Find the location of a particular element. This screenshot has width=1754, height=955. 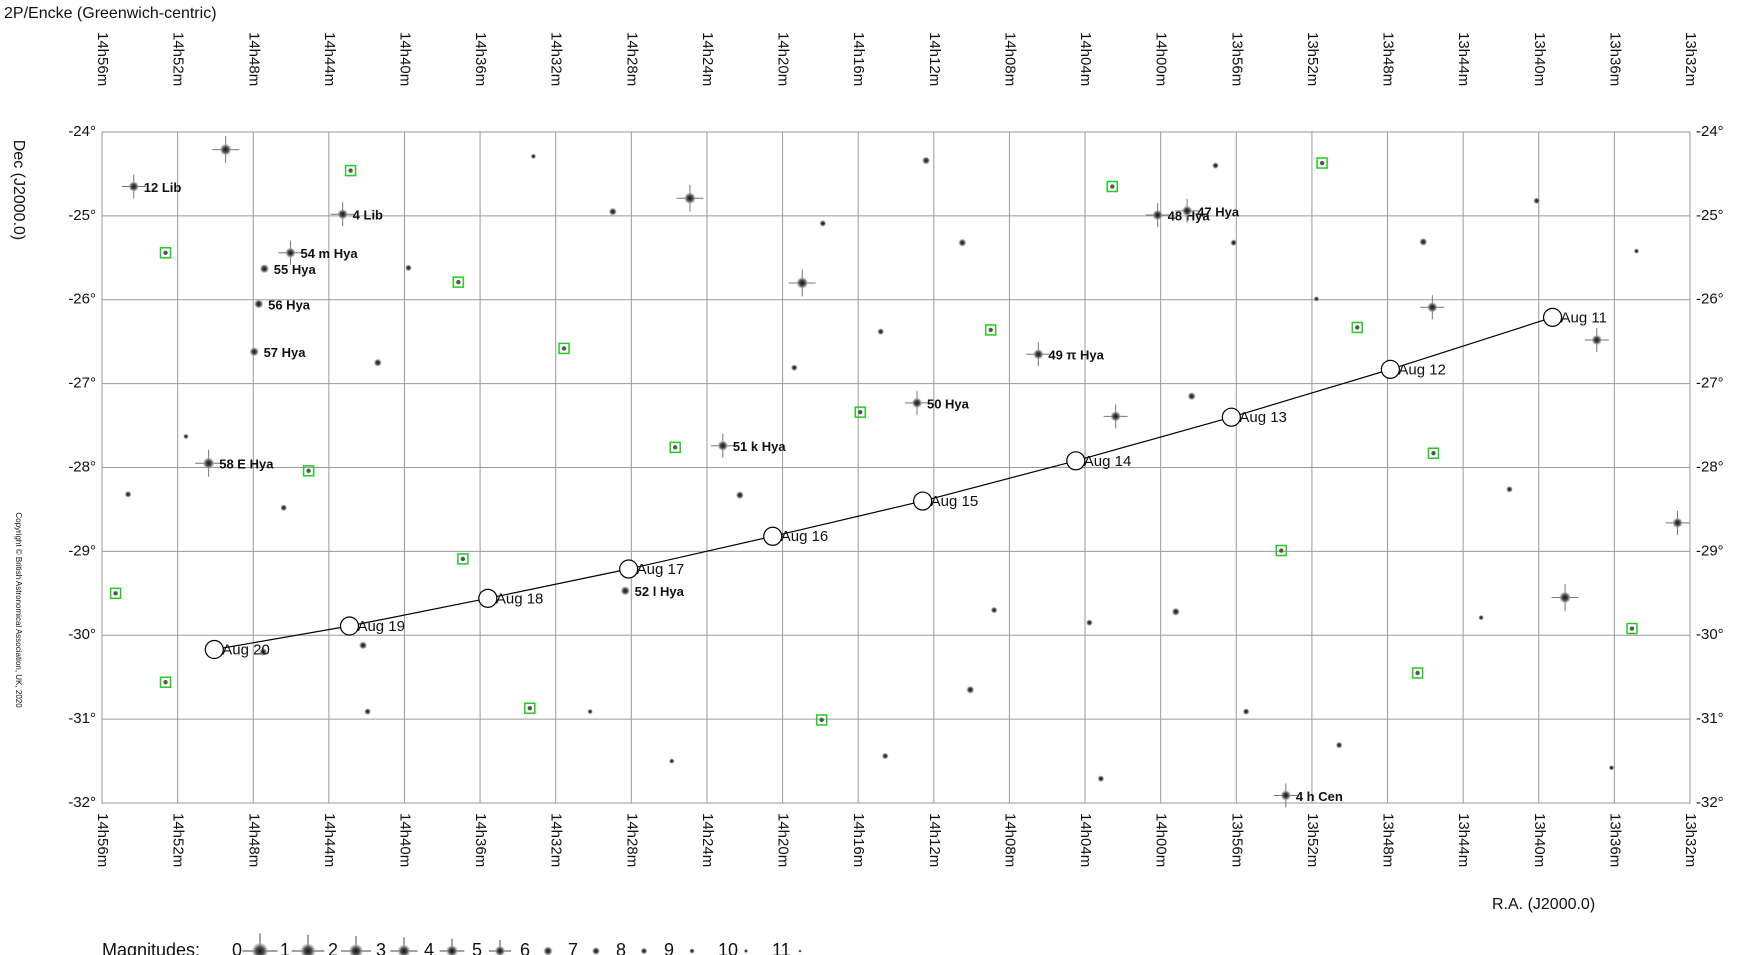

legend-label: 3 is located at coordinates (381, 947).